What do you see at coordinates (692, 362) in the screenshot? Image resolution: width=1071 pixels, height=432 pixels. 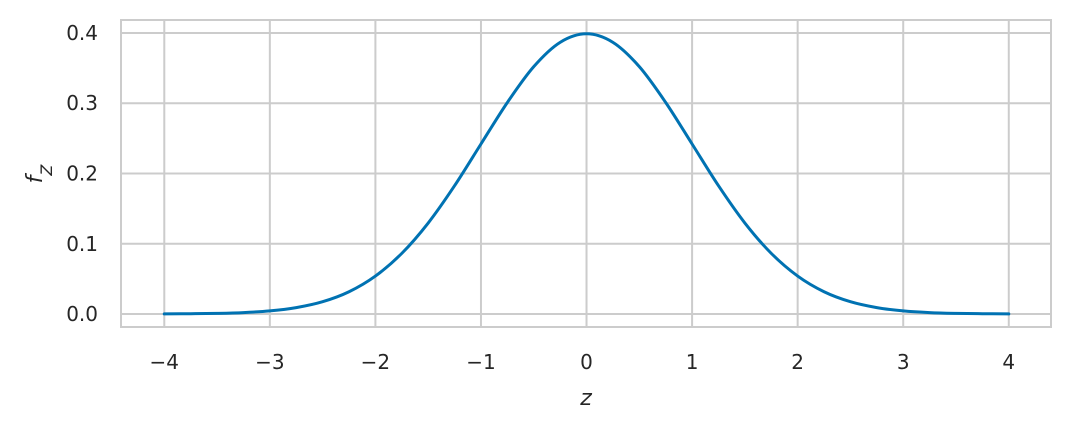 I see `x-tick-label: 1` at bounding box center [692, 362].